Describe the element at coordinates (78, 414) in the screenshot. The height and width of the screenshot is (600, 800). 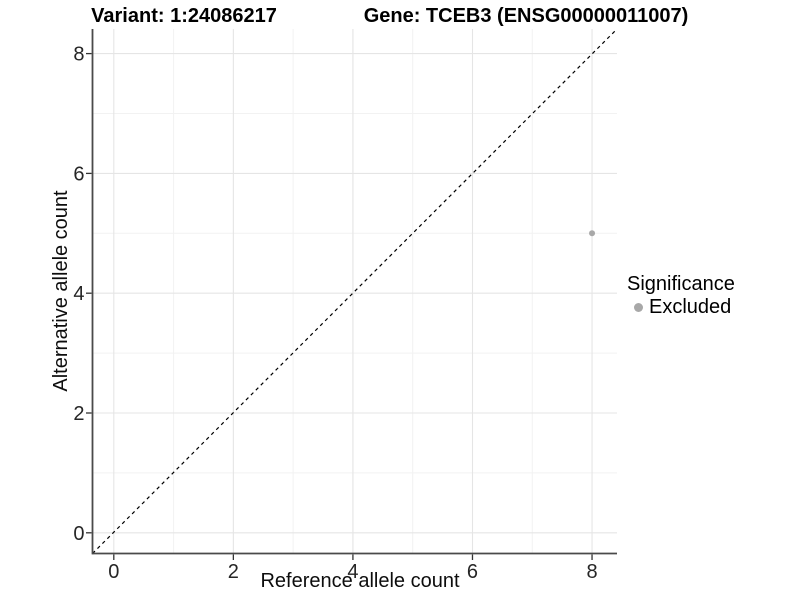
I see `y-tick-label: 2` at that location.